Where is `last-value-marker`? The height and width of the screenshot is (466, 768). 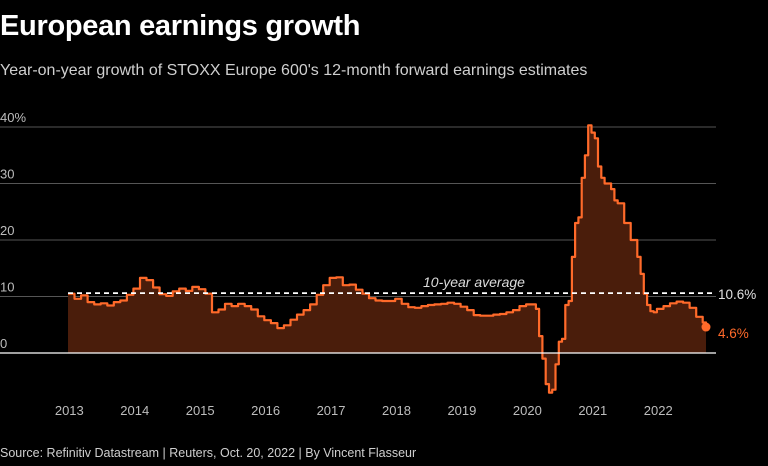
last-value-marker is located at coordinates (706, 327).